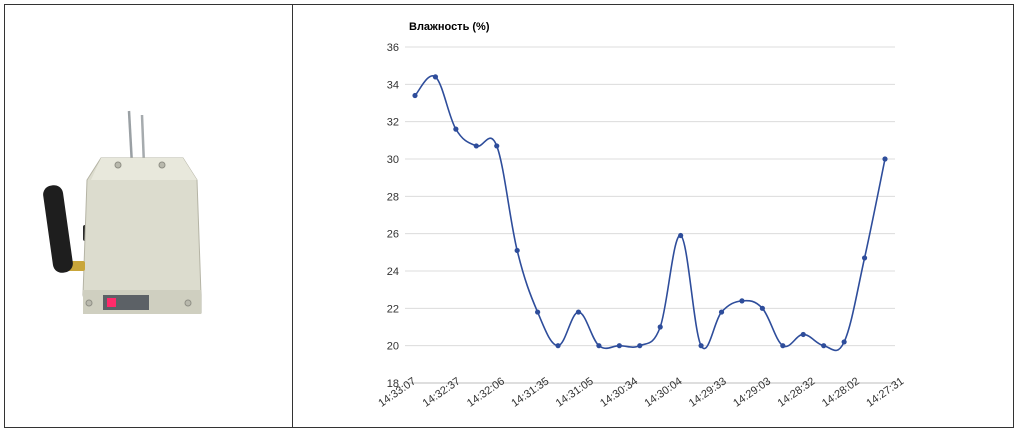  Describe the element at coordinates (111, 302) in the screenshot. I see `display-led` at that location.